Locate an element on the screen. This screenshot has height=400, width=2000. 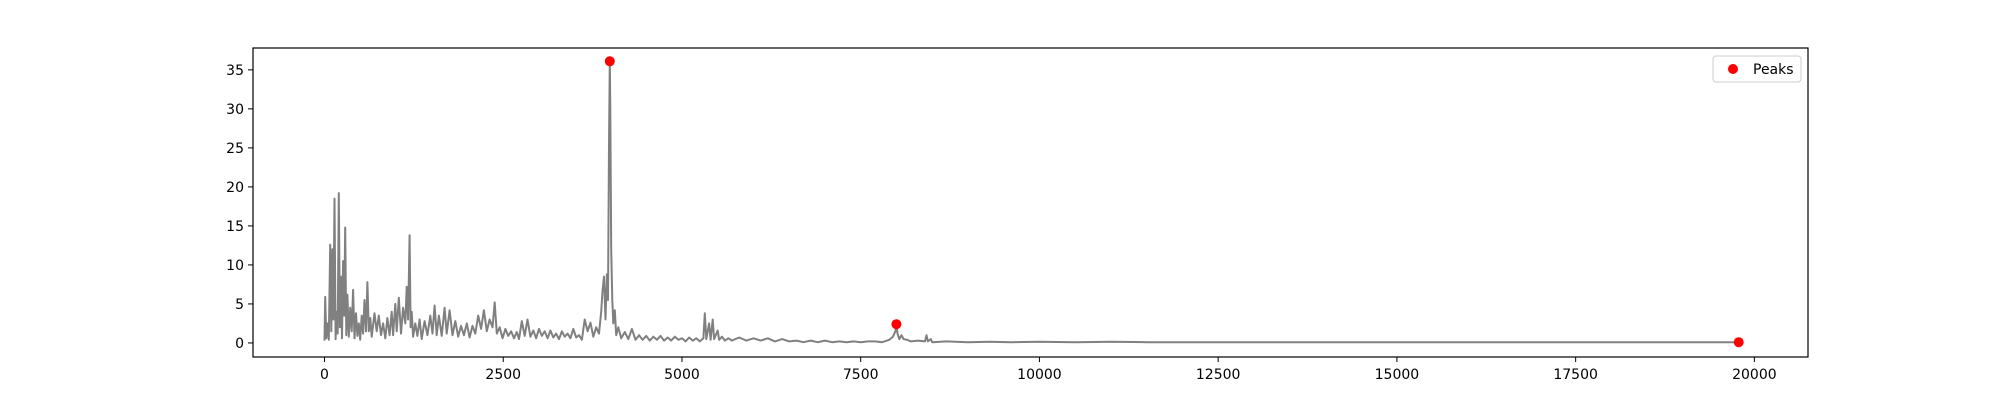
y-tick-label-0: 0 is located at coordinates (239, 344).